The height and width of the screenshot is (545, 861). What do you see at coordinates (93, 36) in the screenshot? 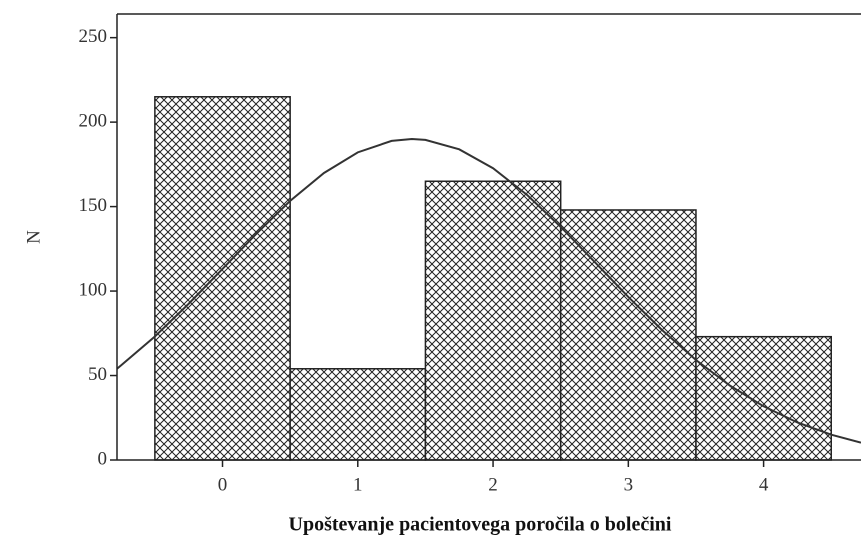
I see `y-tick-label: 250` at bounding box center [93, 36].